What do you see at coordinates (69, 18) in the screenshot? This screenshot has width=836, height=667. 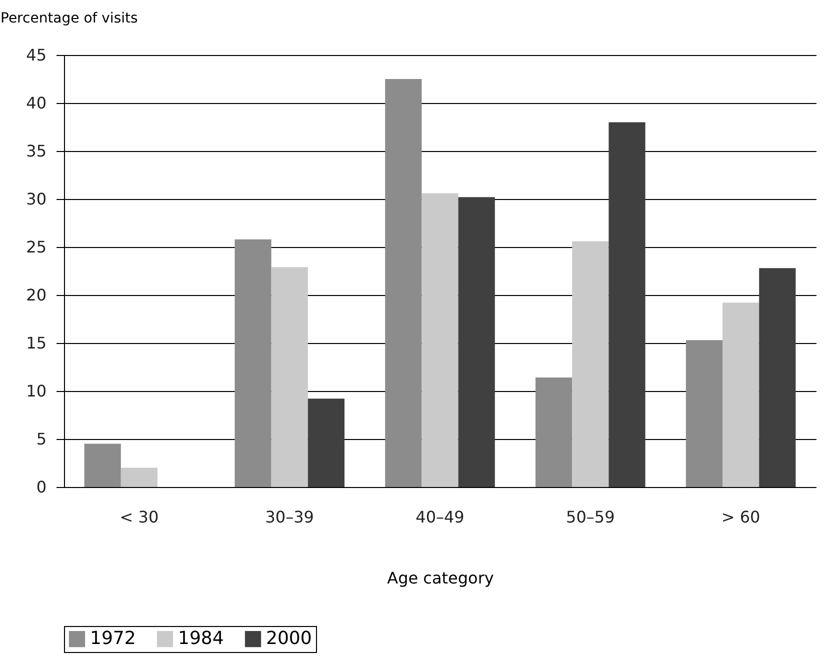 I see `y-axis-title: Percentage of visits` at bounding box center [69, 18].